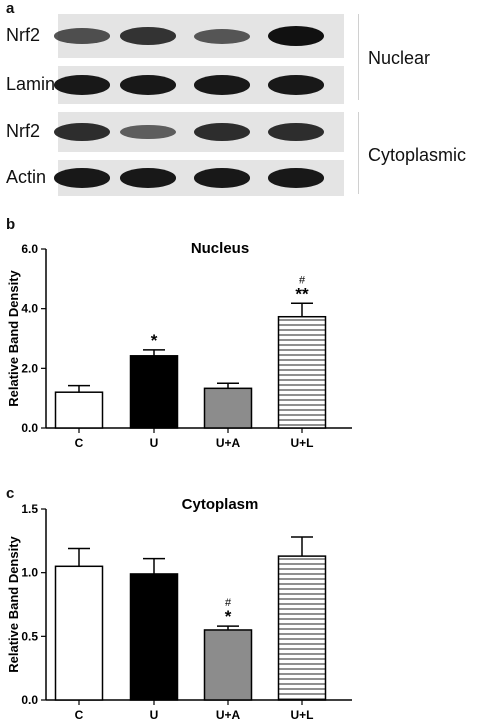  Describe the element at coordinates (31, 84) in the screenshot. I see `blot-row-label: Lamin` at that location.